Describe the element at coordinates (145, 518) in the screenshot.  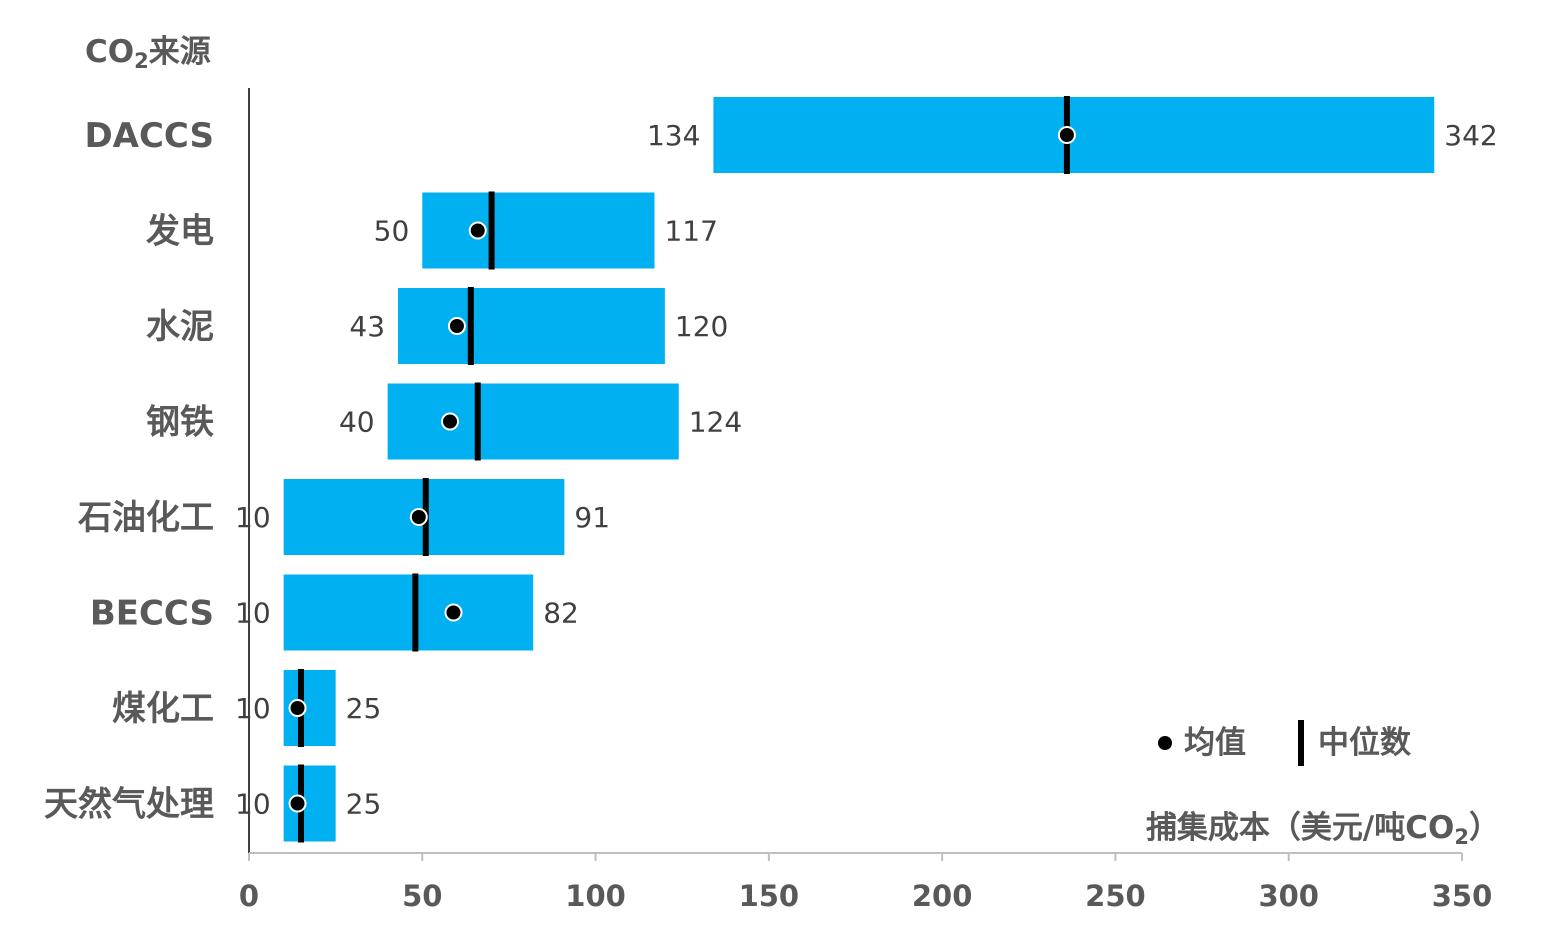
I see `category-label: 石油化工` at that location.